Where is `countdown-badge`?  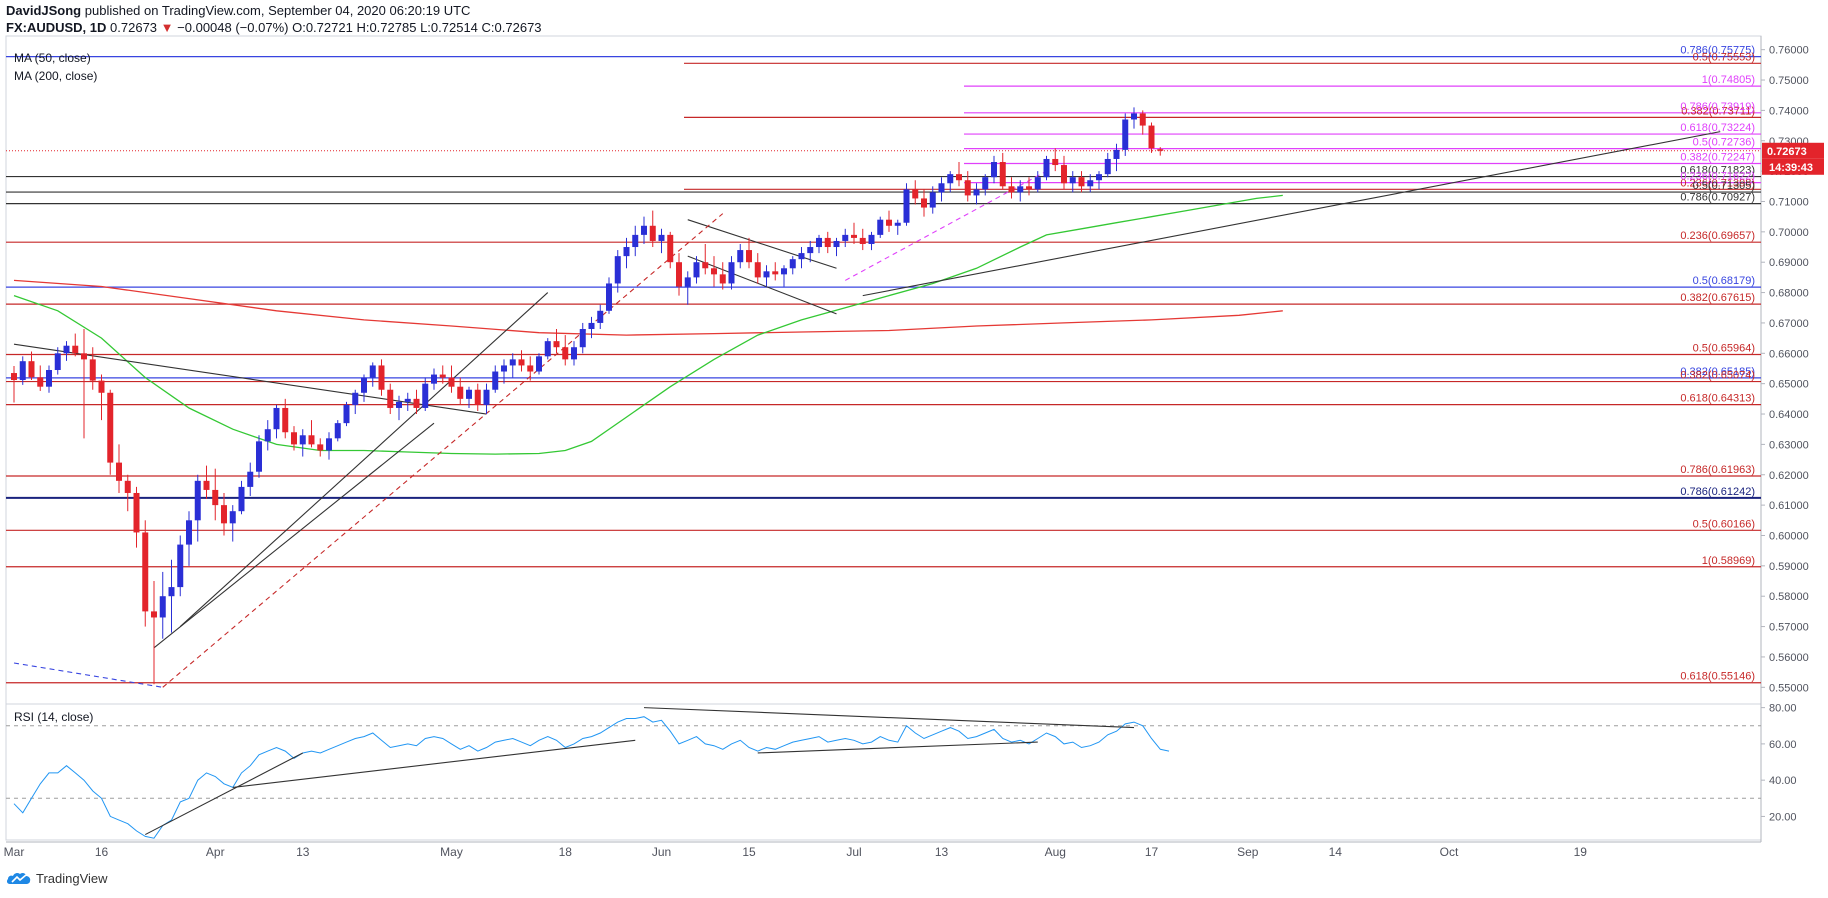
countdown-badge is located at coordinates (1793, 166).